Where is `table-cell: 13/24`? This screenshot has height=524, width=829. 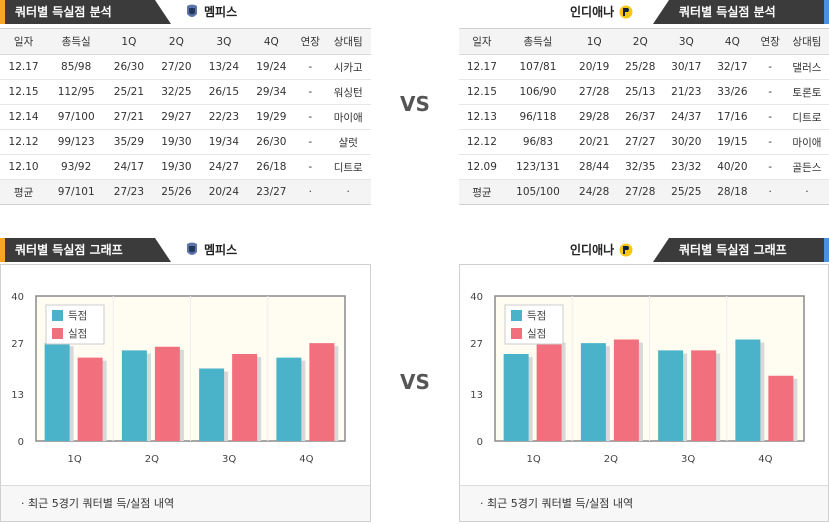 table-cell: 13/24 is located at coordinates (224, 67).